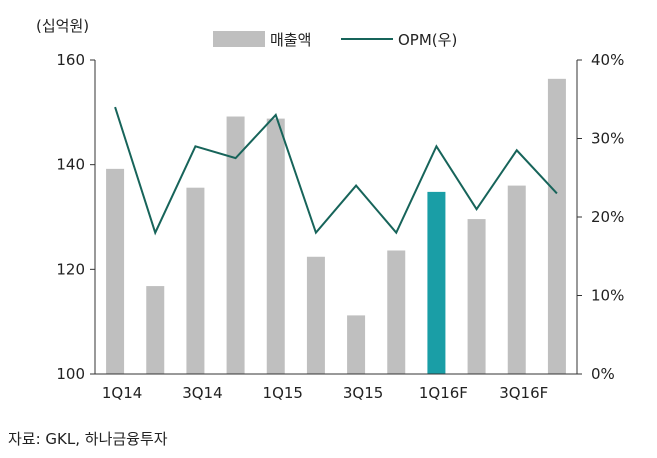 This screenshot has height=458, width=657. I want to click on bar-2Q14, so click(155, 330).